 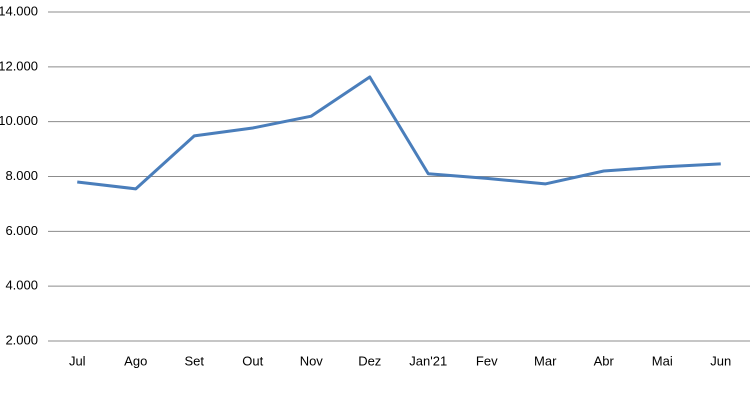 What do you see at coordinates (19, 65) in the screenshot?
I see `y-tick-label: 12.000` at bounding box center [19, 65].